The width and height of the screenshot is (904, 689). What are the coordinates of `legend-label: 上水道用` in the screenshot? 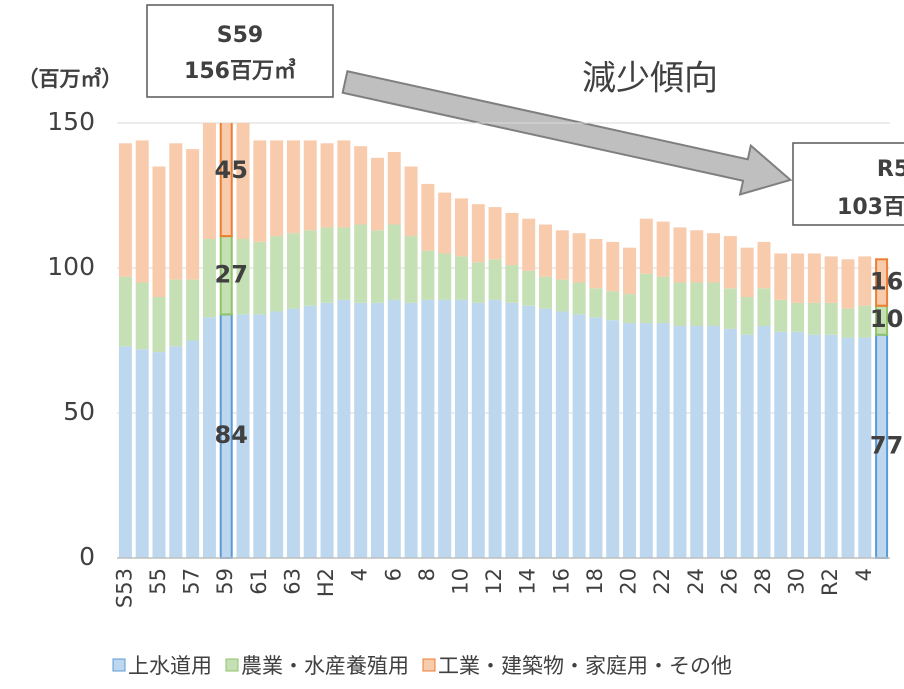 It's located at (170, 666).